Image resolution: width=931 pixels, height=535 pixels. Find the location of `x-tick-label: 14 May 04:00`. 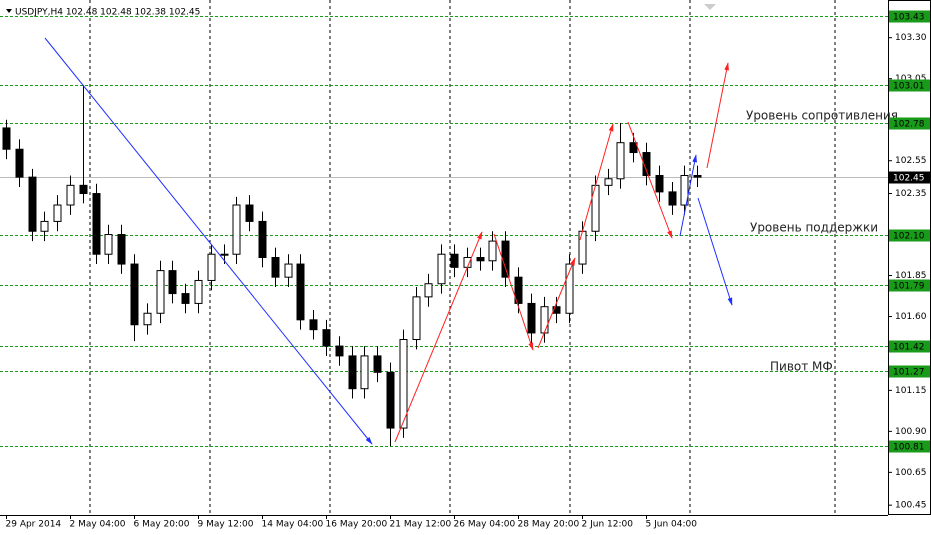

x-tick-label: 14 May 04:00 is located at coordinates (293, 525).